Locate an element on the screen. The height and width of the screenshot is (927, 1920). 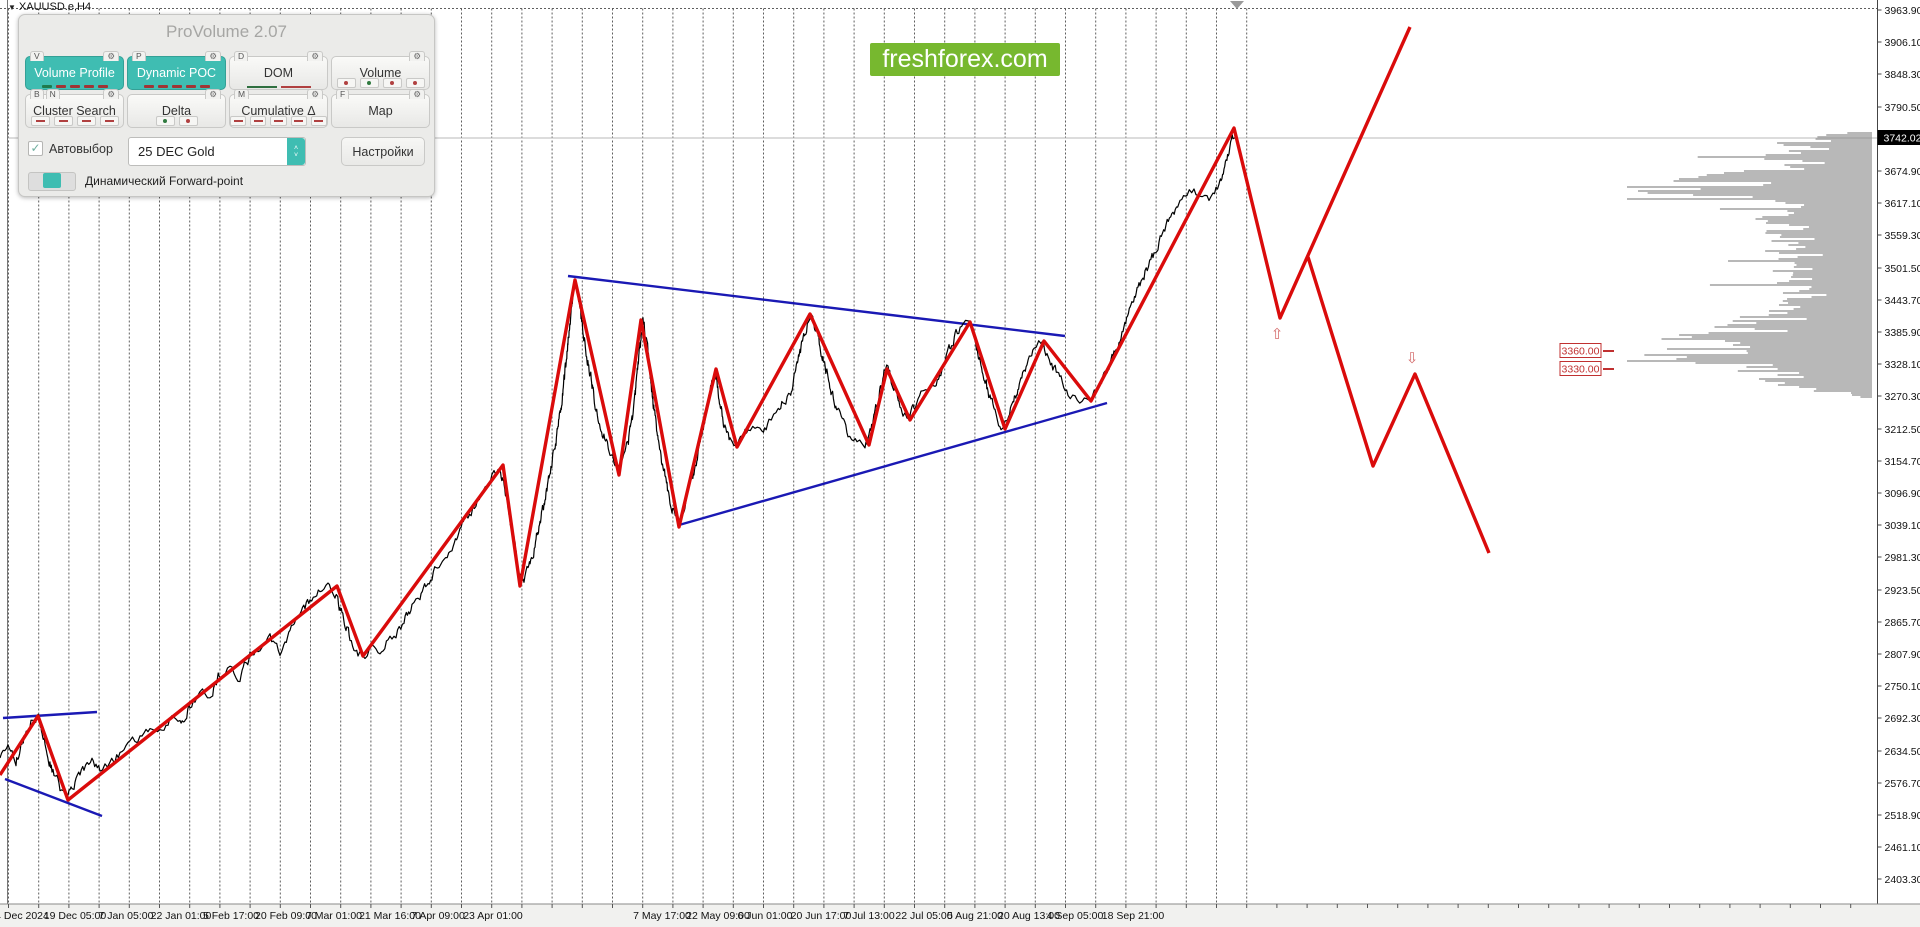
time-axis-label: 7 May 17:00 is located at coordinates (662, 916).